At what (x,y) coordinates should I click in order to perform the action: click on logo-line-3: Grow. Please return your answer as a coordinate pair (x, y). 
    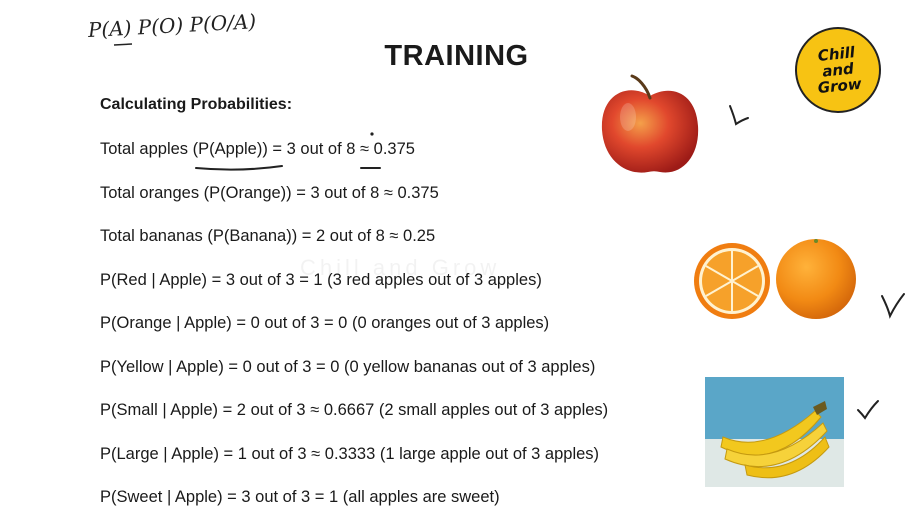
    Looking at the image, I should click on (839, 86).